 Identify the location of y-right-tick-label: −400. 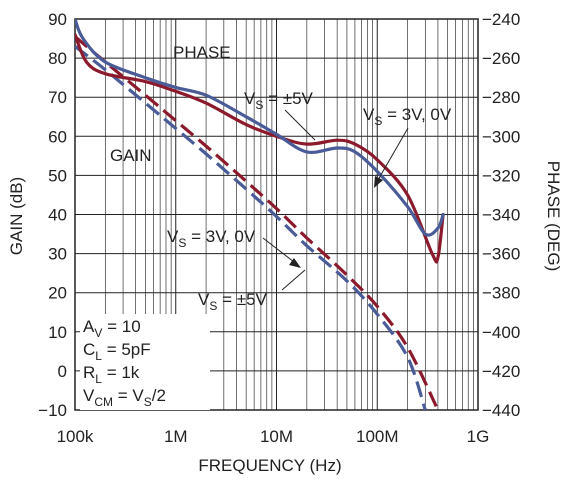
(501, 332).